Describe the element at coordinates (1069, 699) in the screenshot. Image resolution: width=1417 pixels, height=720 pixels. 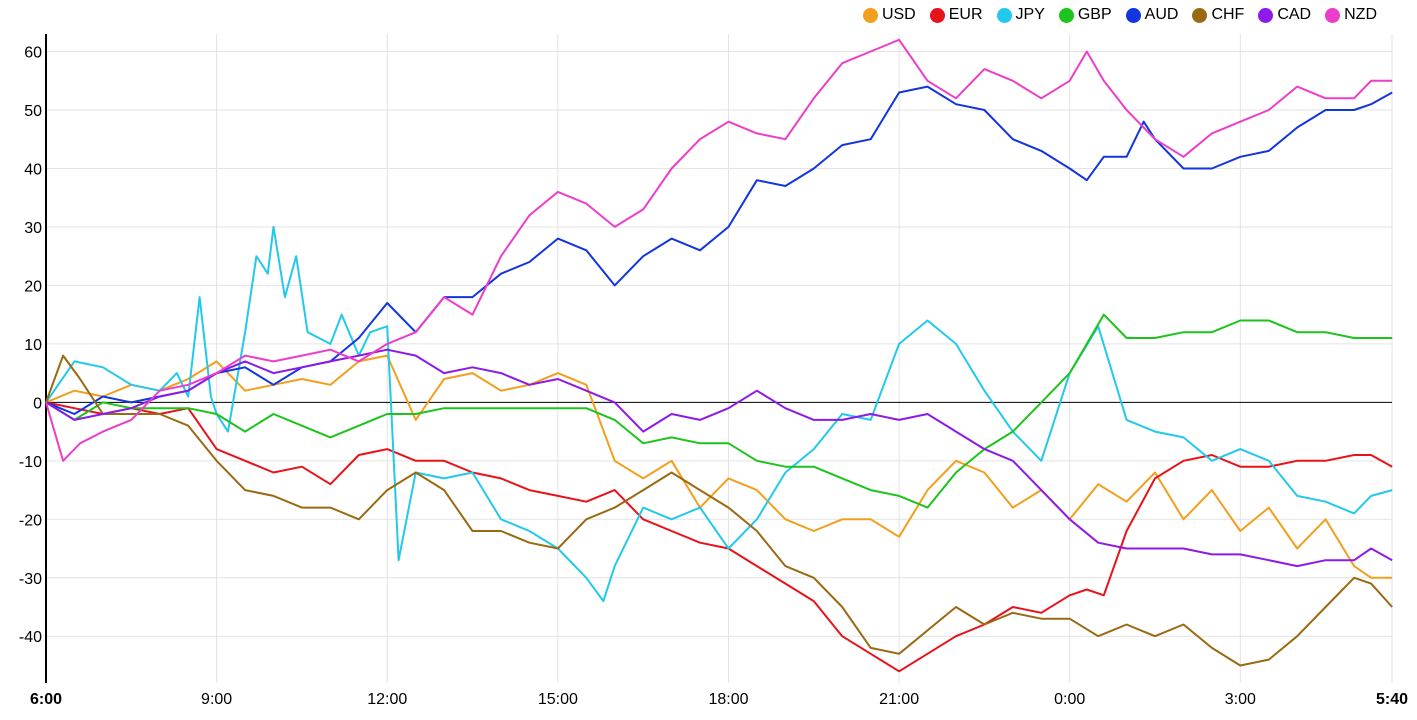
I see `x-tick-label: 0:00` at that location.